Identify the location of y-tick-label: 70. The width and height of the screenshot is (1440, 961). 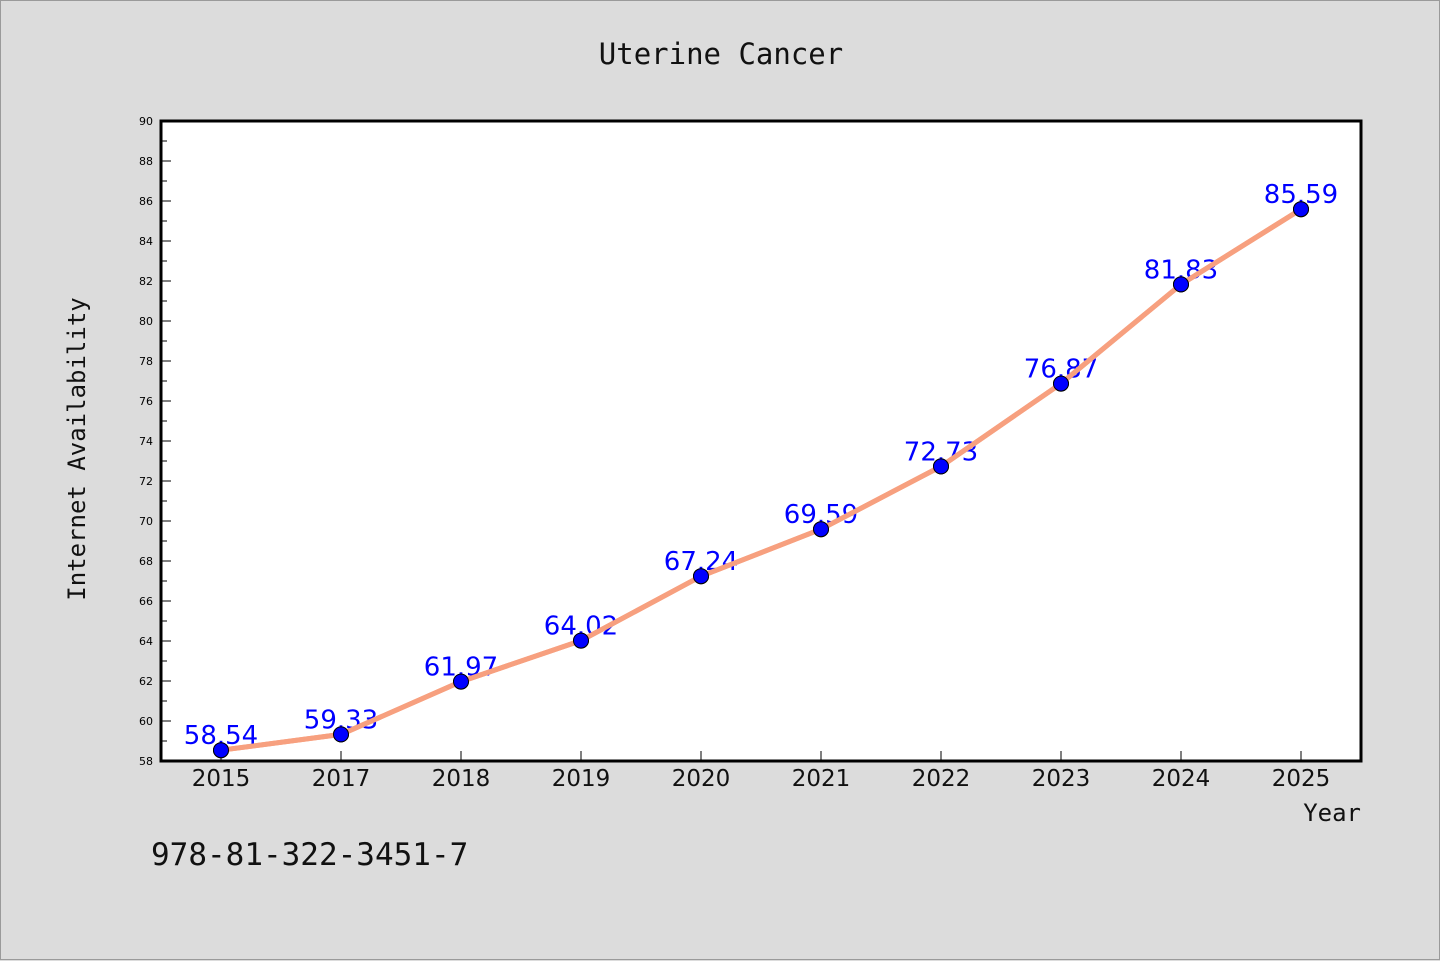
(146, 521).